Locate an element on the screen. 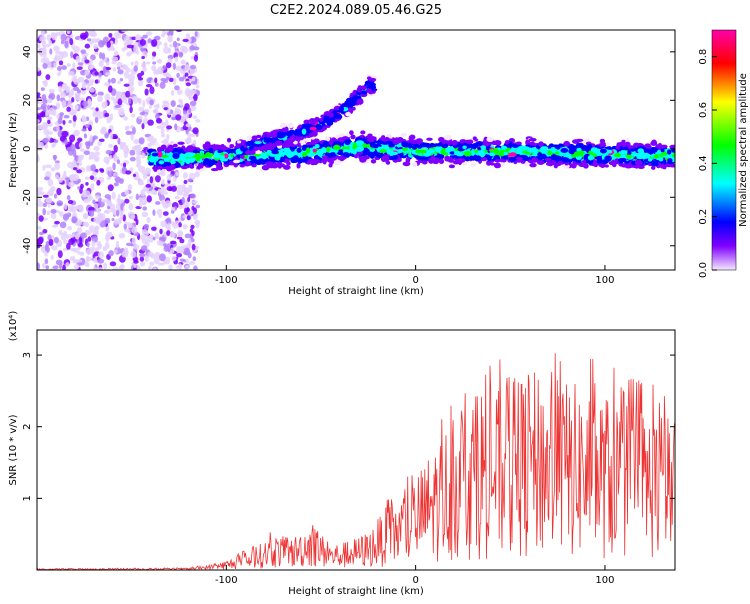 This screenshot has height=604, width=750. spectrogram-x-tick-label: -100 is located at coordinates (226, 280).